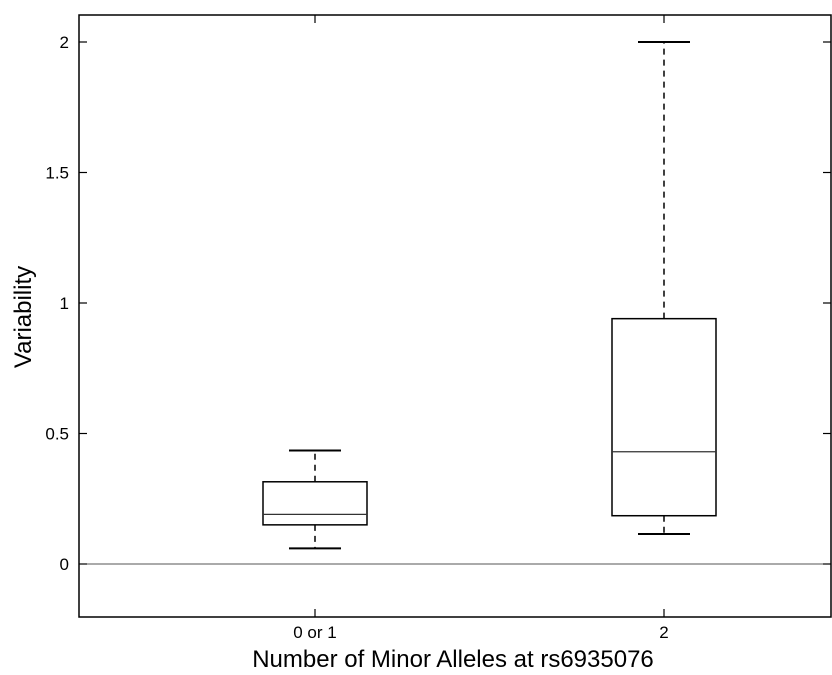 The image size is (832, 675). I want to click on x-axis-title: Number of Minor Alleles at rs6935076, so click(453, 658).